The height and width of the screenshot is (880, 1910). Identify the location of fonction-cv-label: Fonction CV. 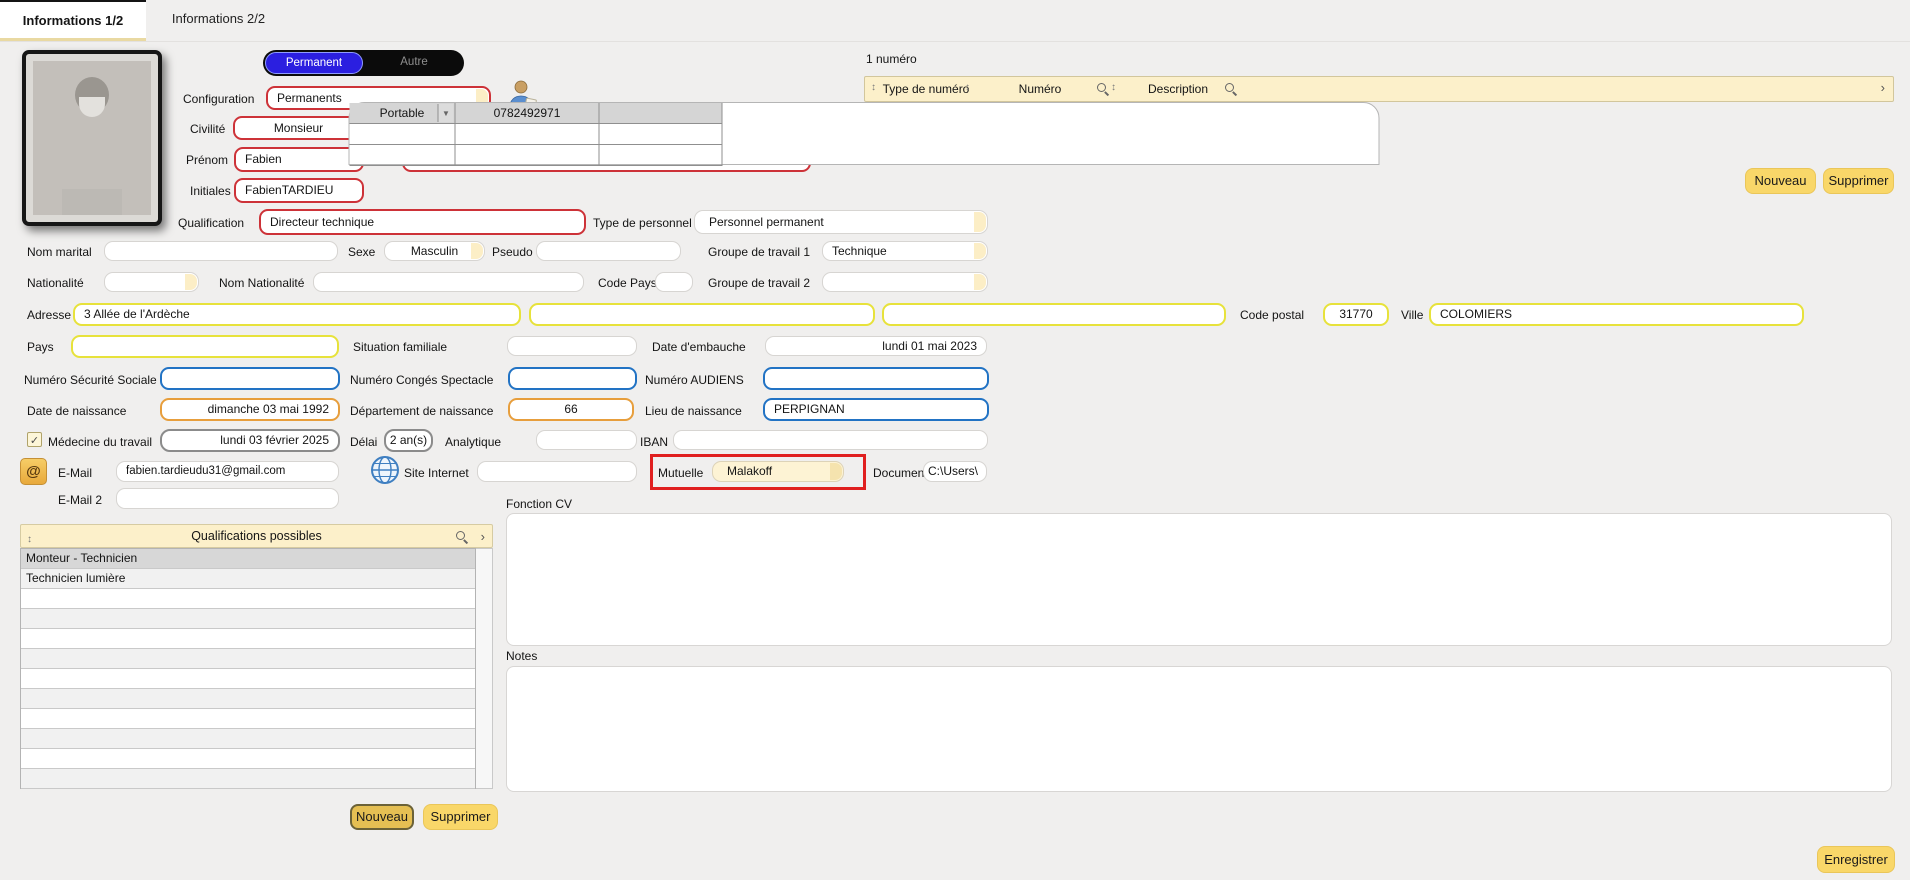
(539, 504).